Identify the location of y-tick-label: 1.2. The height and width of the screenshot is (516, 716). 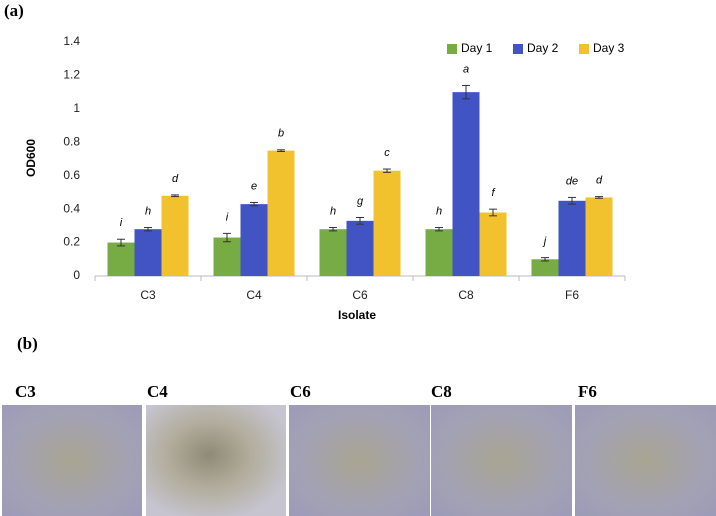
(71, 75).